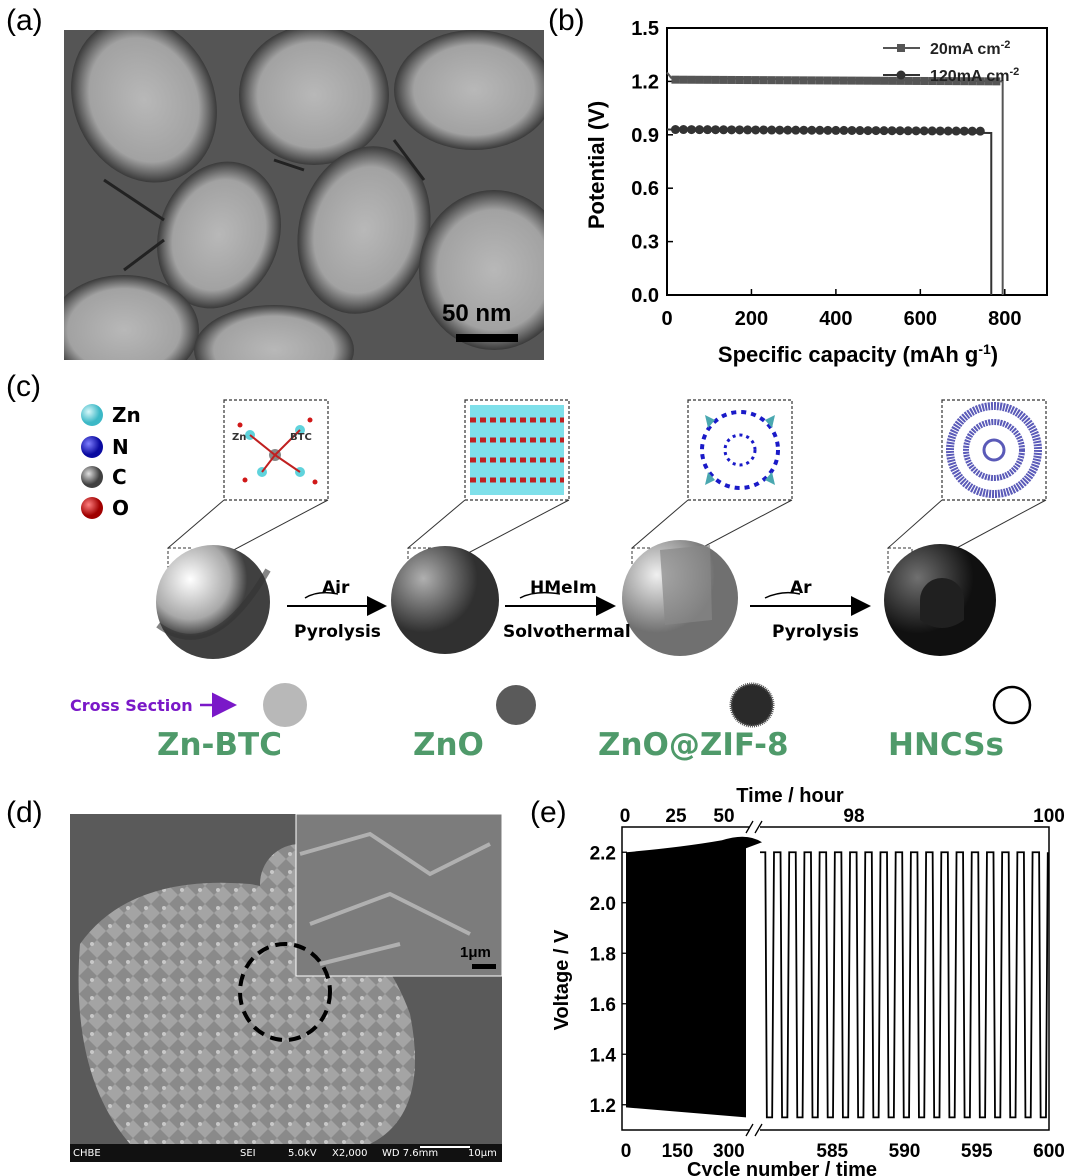 This screenshot has width=1080, height=1176. Describe the element at coordinates (24, 812) in the screenshot. I see `panel-label-d: (d)` at that location.